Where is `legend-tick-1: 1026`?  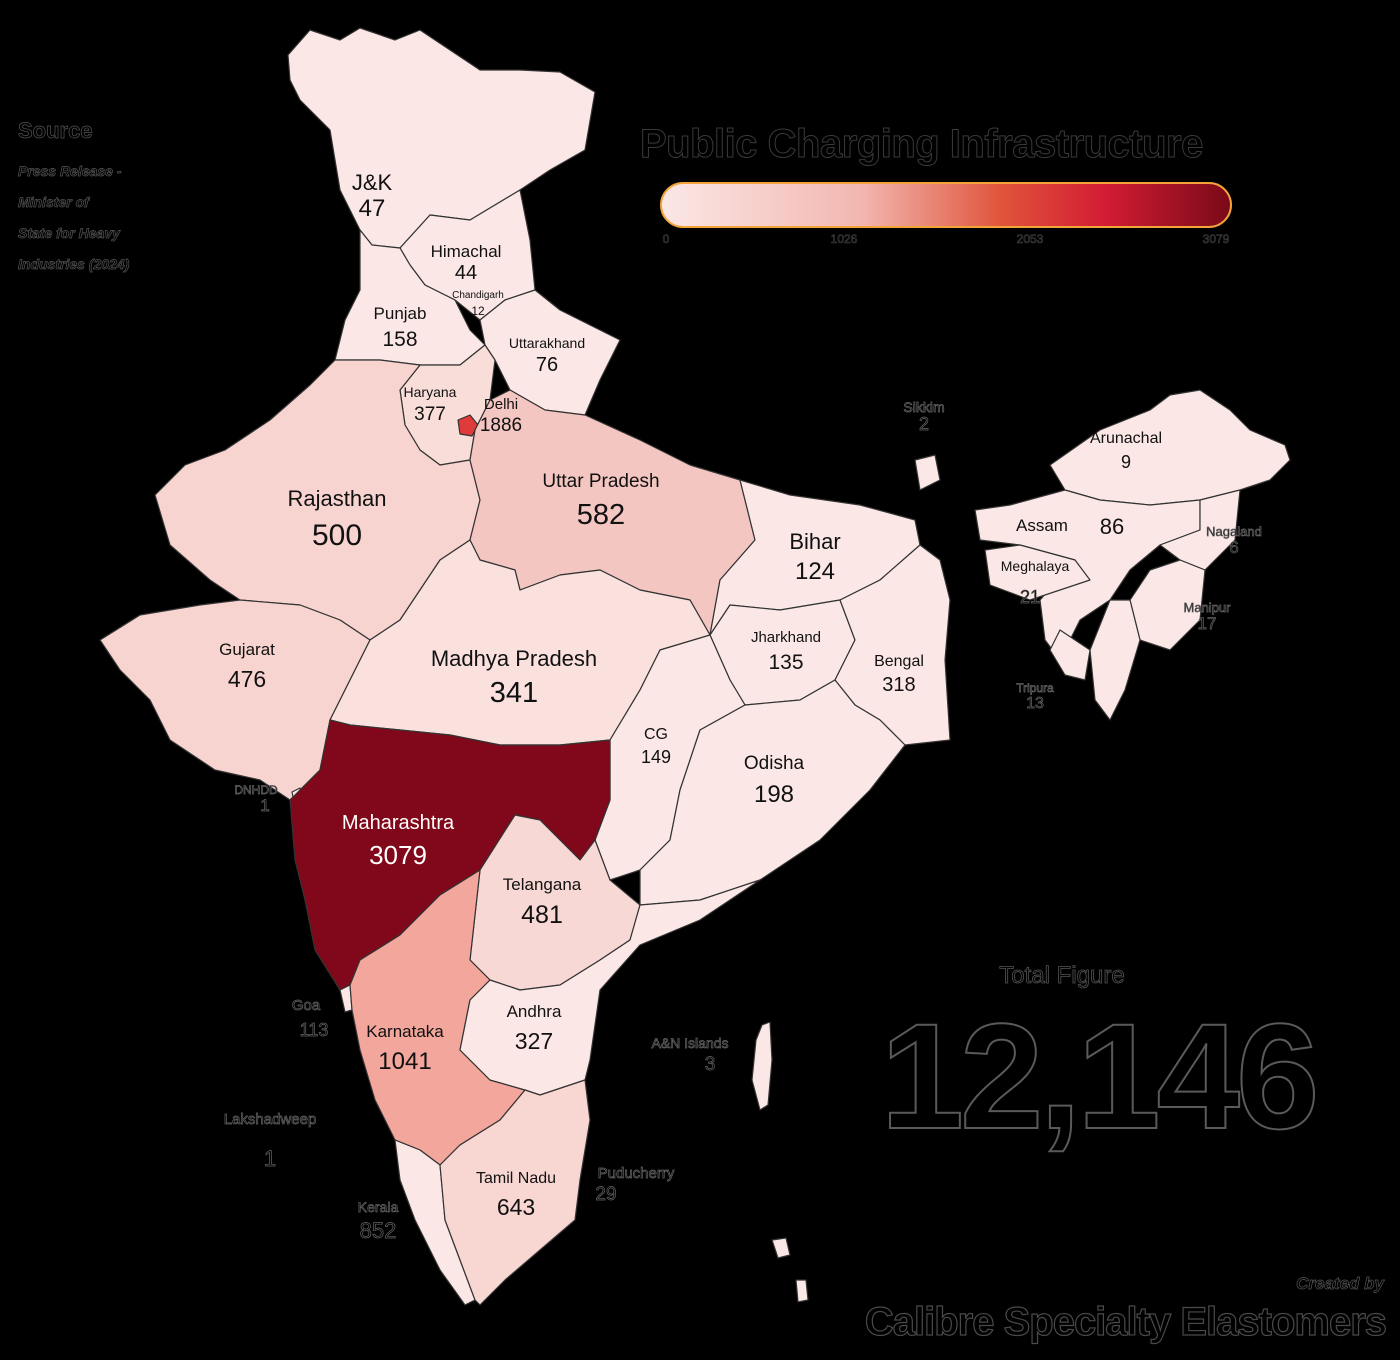 legend-tick-1: 1026 is located at coordinates (844, 239).